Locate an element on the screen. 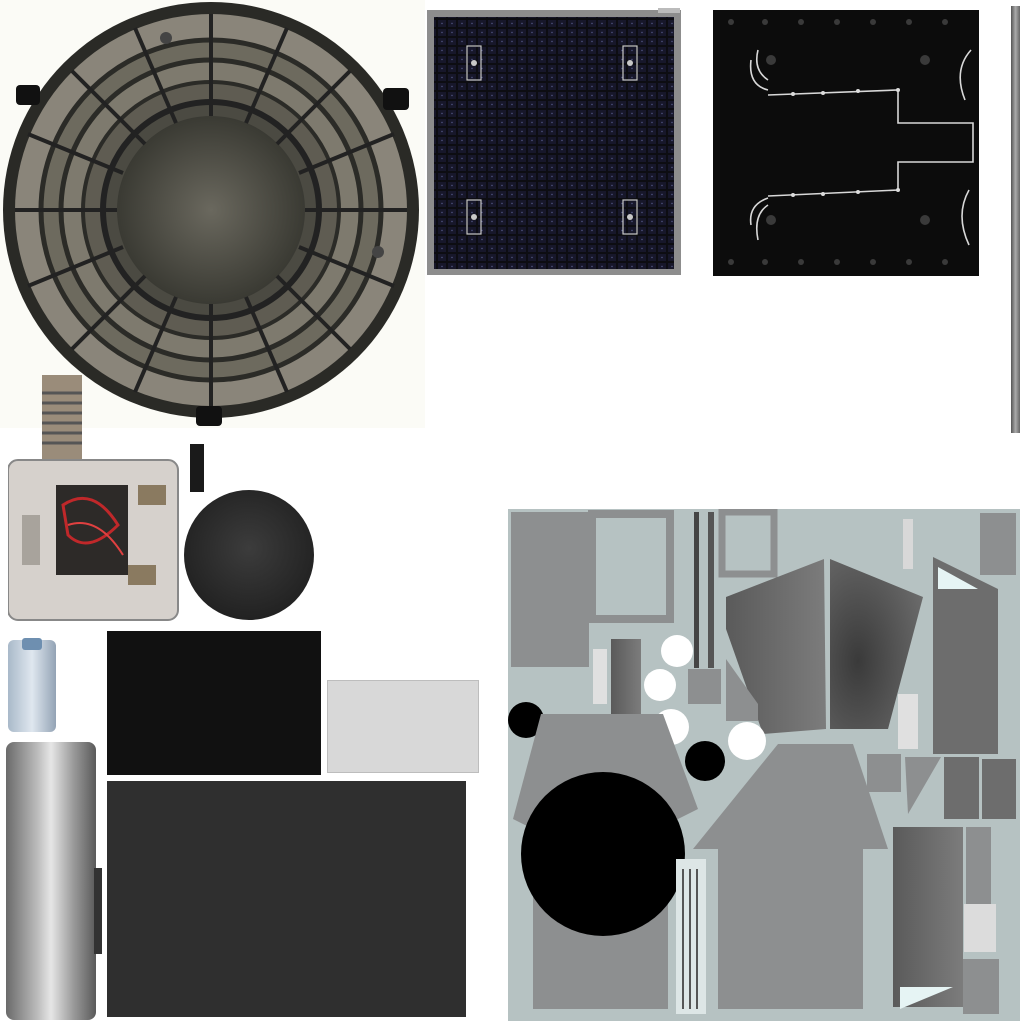 The height and width of the screenshot is (1024, 1024). solar-panel-texture is located at coordinates (554, 142).